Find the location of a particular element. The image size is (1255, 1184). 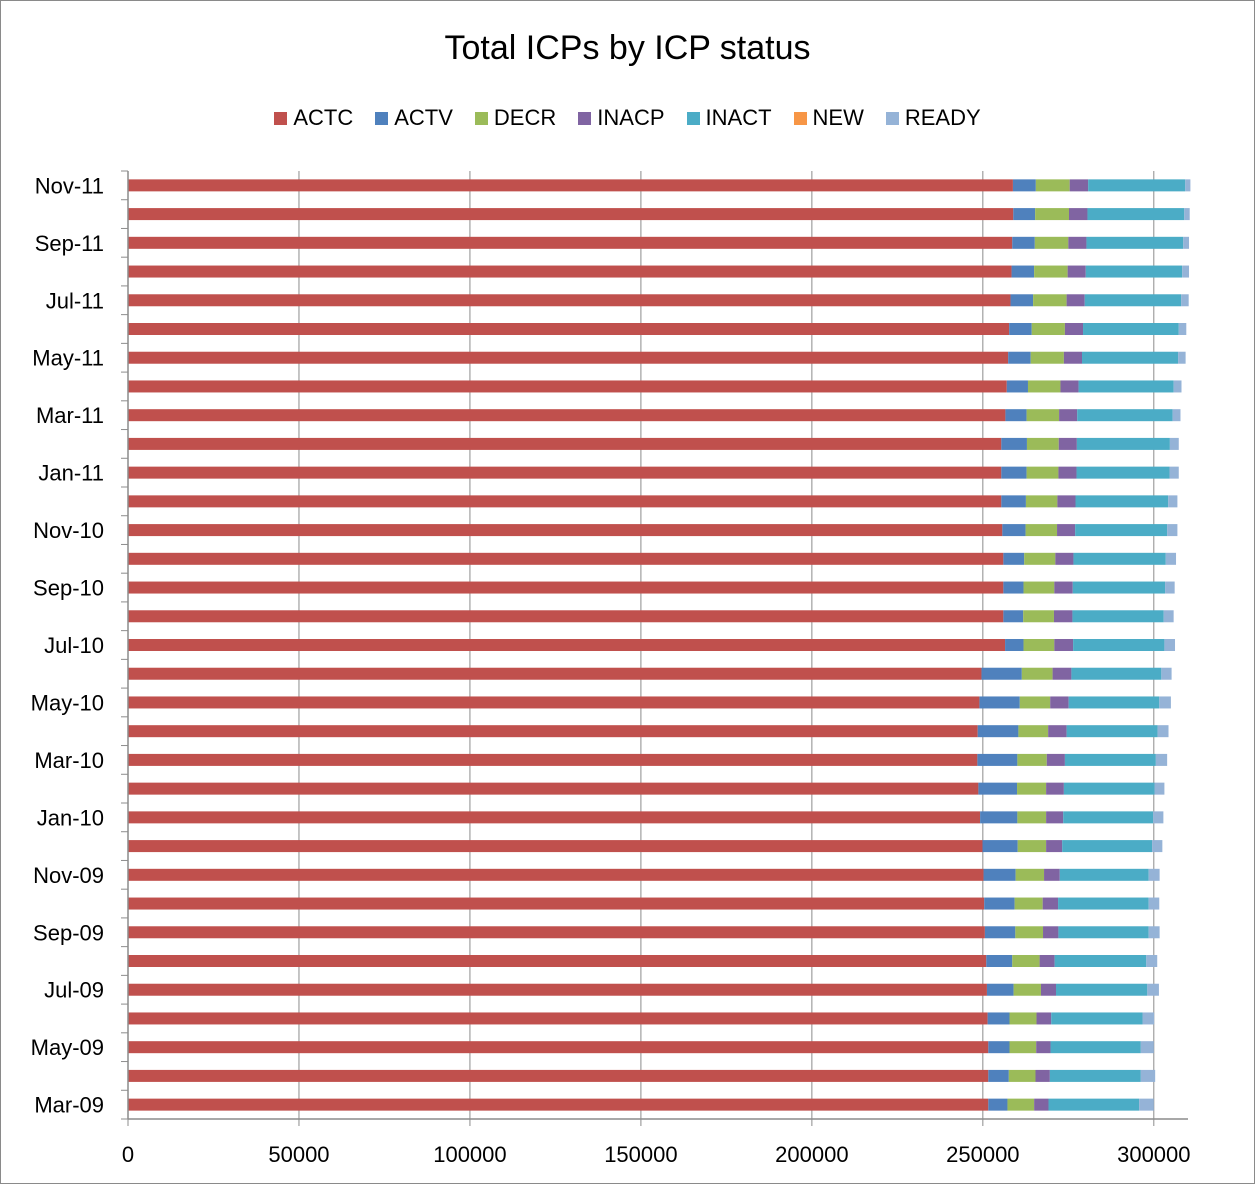

legend-item-inact: INACT is located at coordinates (729, 118).